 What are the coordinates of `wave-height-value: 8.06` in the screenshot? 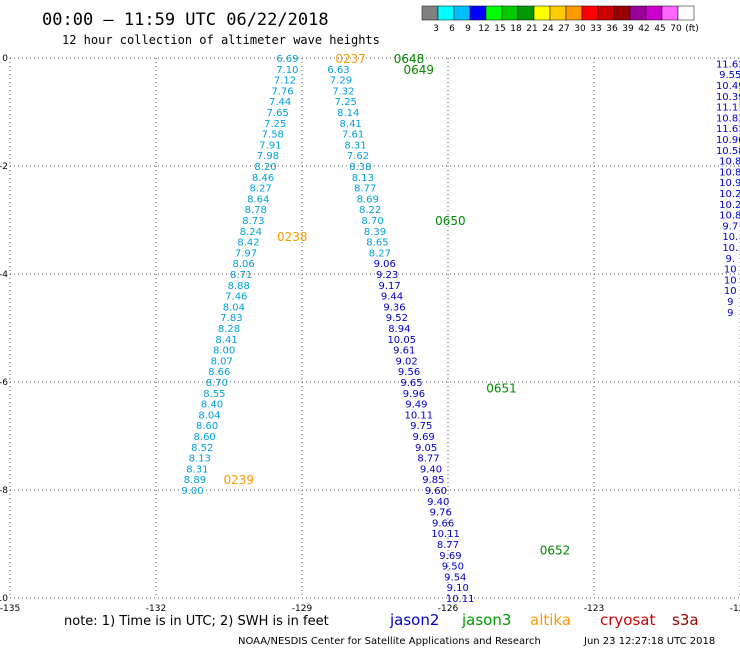 It's located at (243, 264).